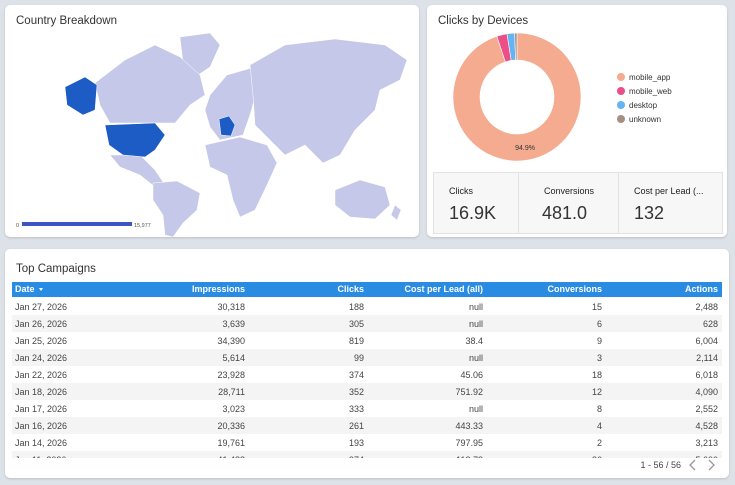 This screenshot has width=735, height=485. Describe the element at coordinates (599, 443) in the screenshot. I see `table-cell: 2` at that location.